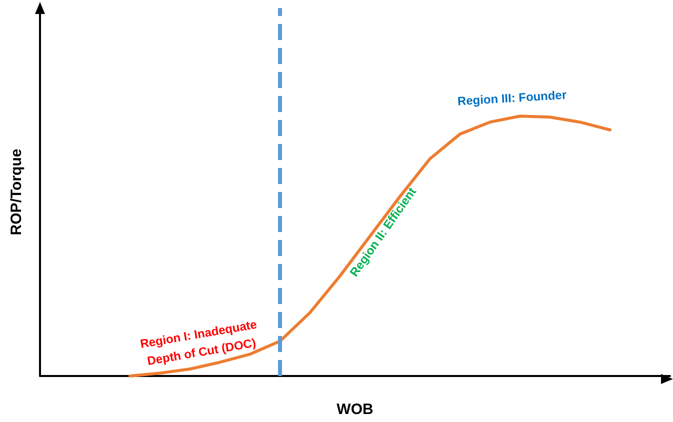 The width and height of the screenshot is (673, 422). Describe the element at coordinates (16, 192) in the screenshot. I see `y-axis-title: ROP/Torque` at that location.